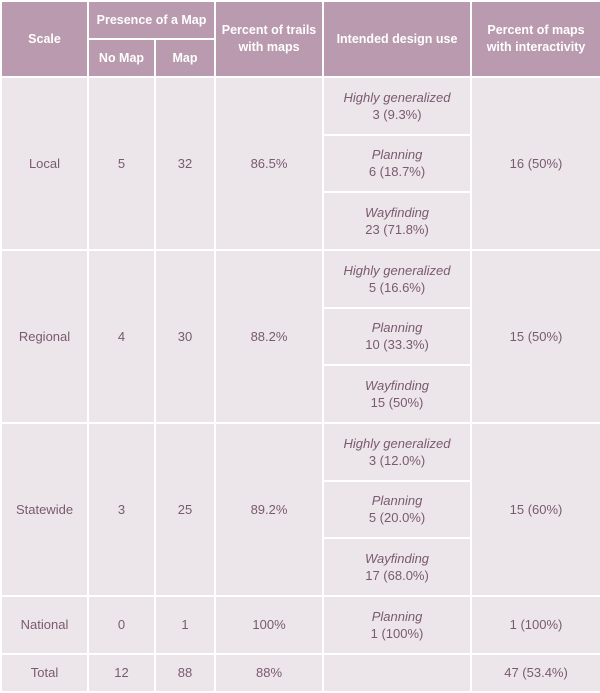 This screenshot has width=600, height=693. What do you see at coordinates (535, 39) in the screenshot?
I see `header-percent-maps-interactivity: Percent of maps with interactivity` at bounding box center [535, 39].